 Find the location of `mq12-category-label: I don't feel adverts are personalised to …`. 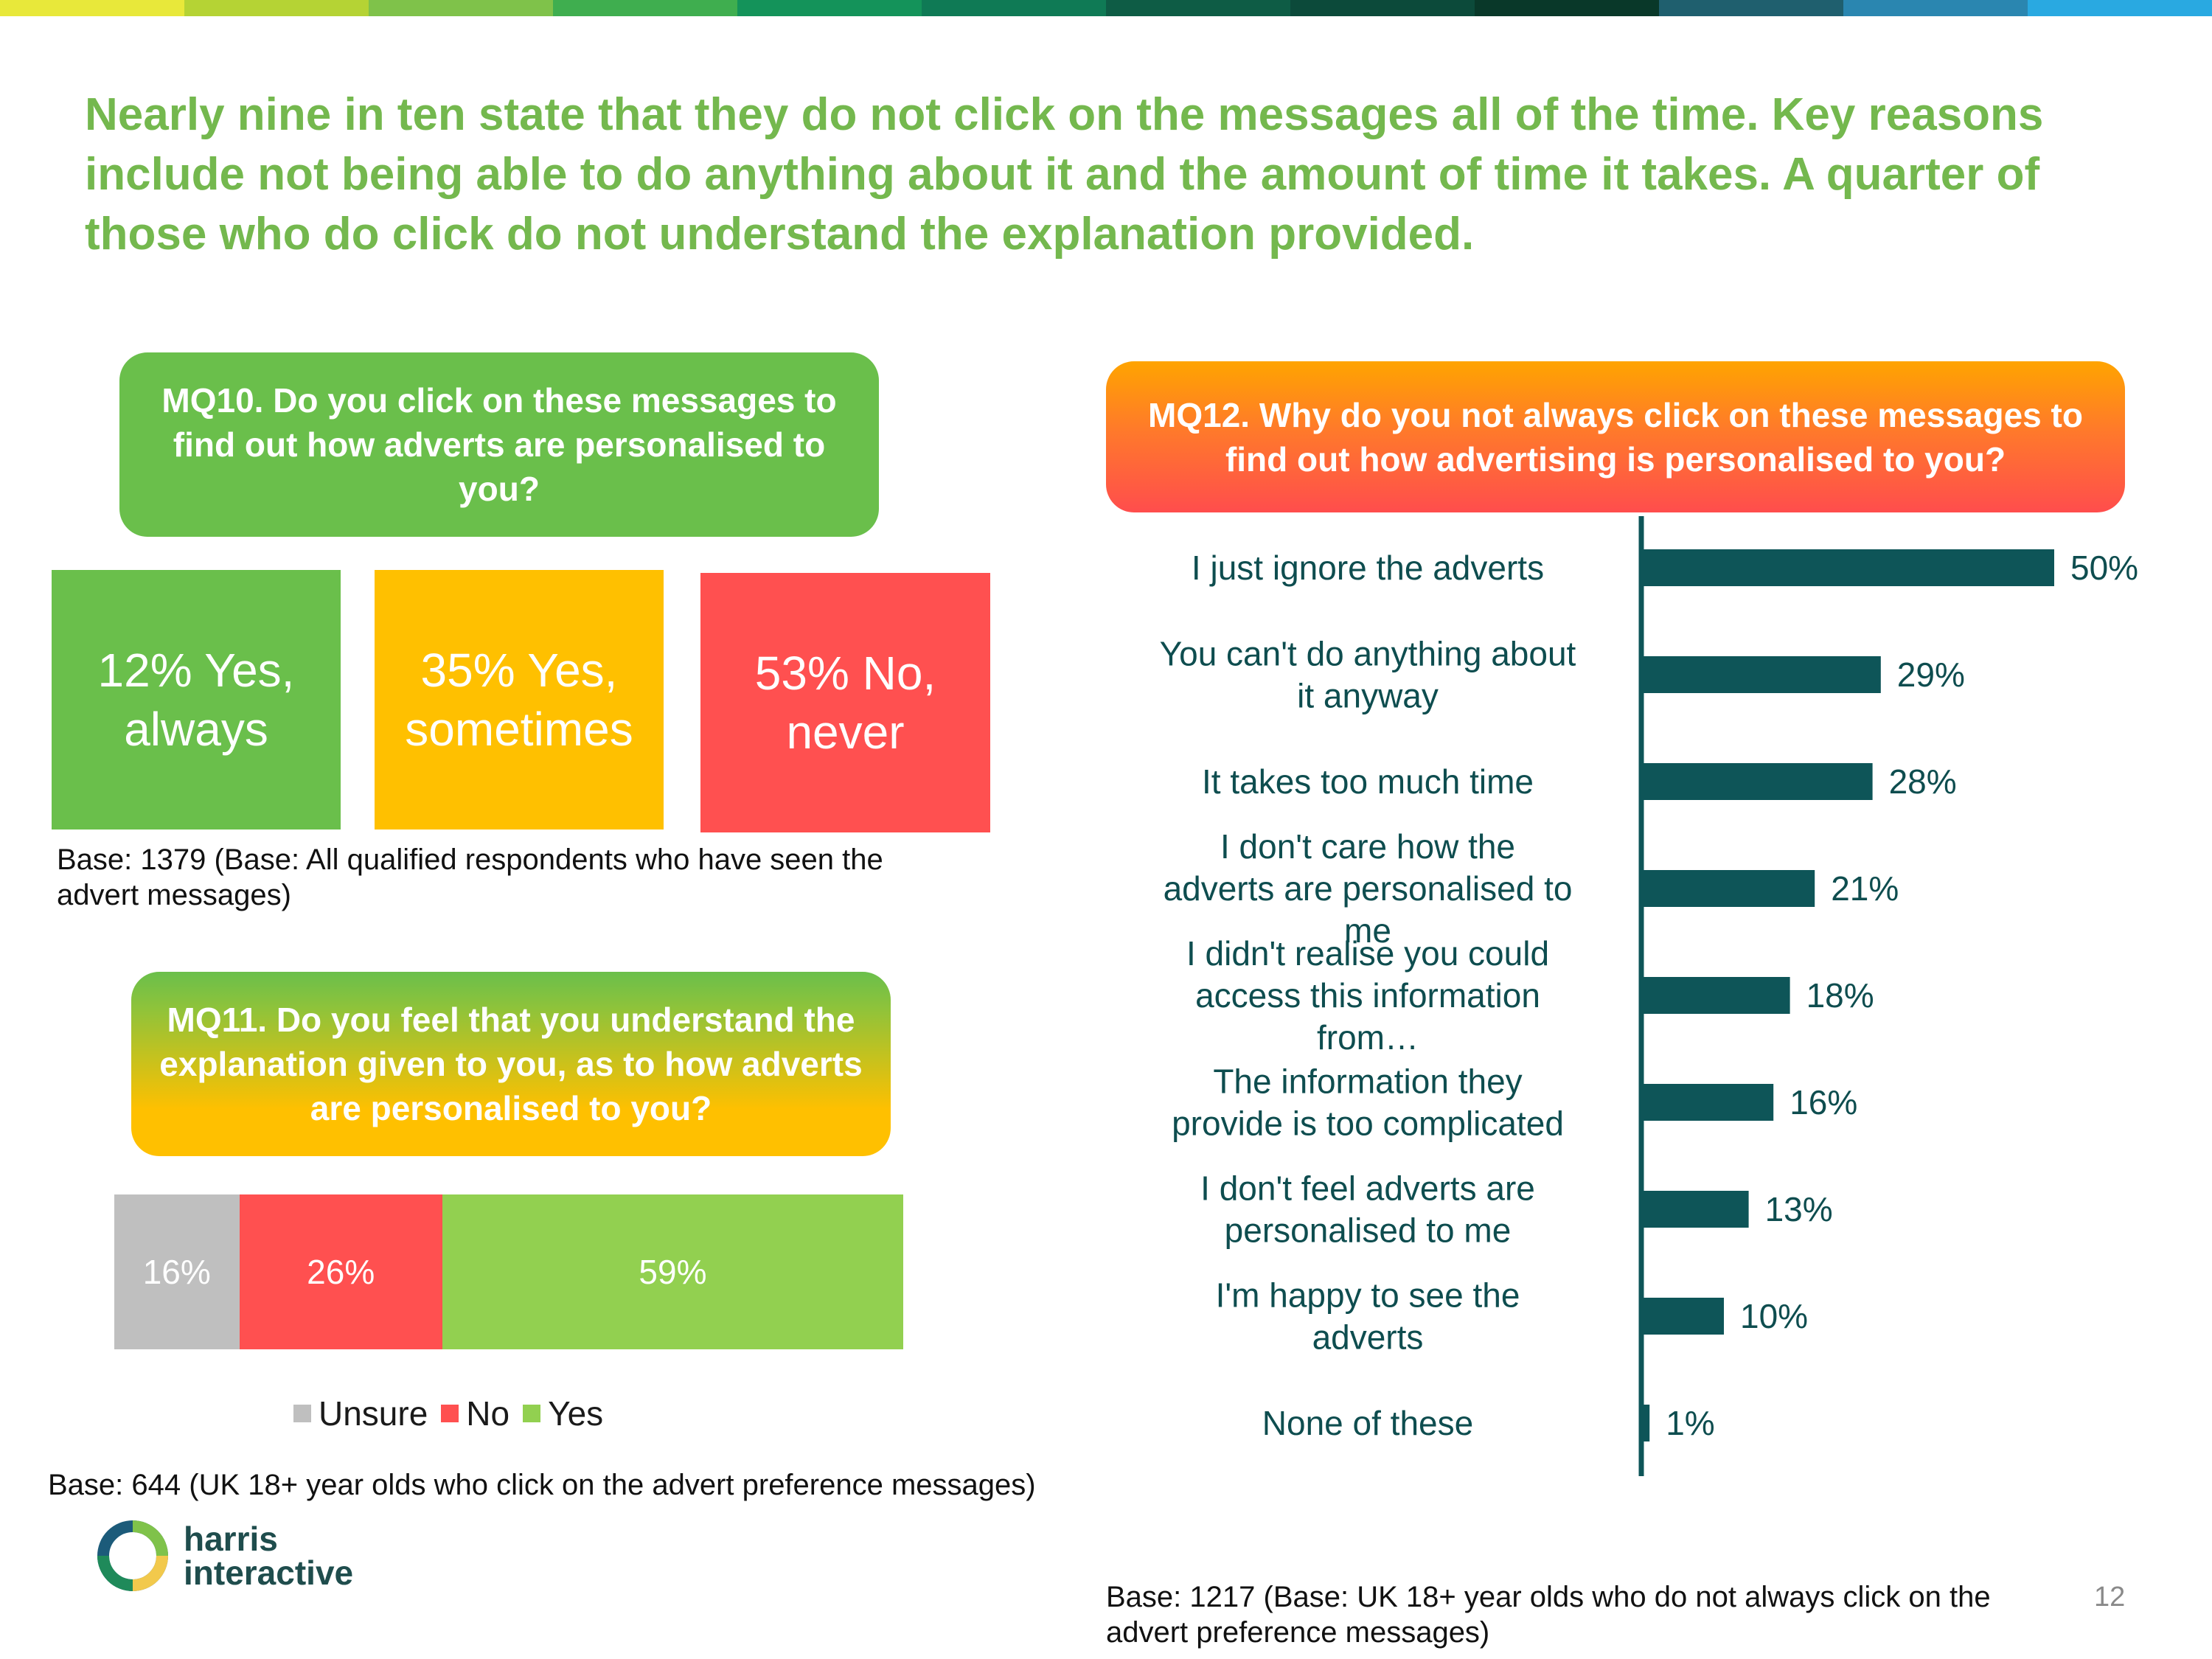

mq12-category-label: I don't feel adverts are personalised to … is located at coordinates (1367, 1209).